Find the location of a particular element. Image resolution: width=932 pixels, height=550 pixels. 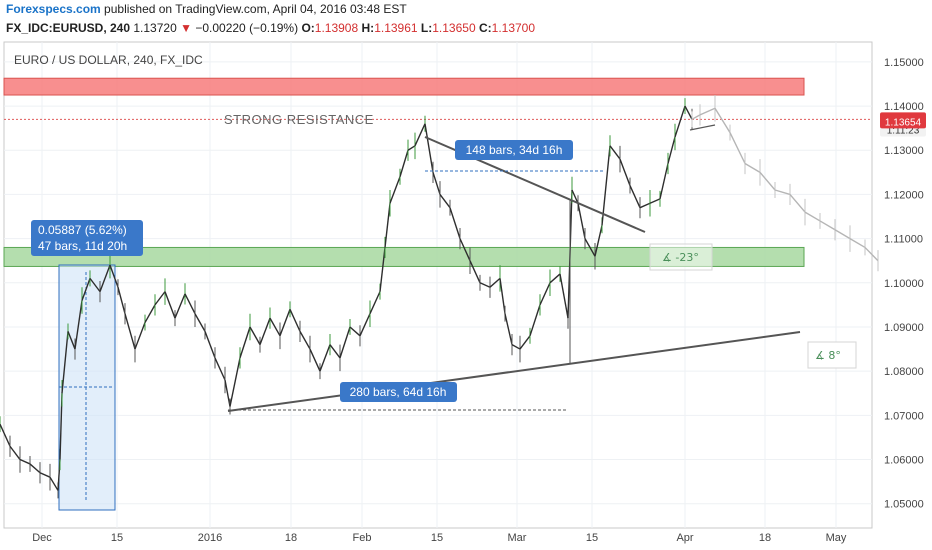

brand-link: Forexspecs.com is located at coordinates (53, 9).